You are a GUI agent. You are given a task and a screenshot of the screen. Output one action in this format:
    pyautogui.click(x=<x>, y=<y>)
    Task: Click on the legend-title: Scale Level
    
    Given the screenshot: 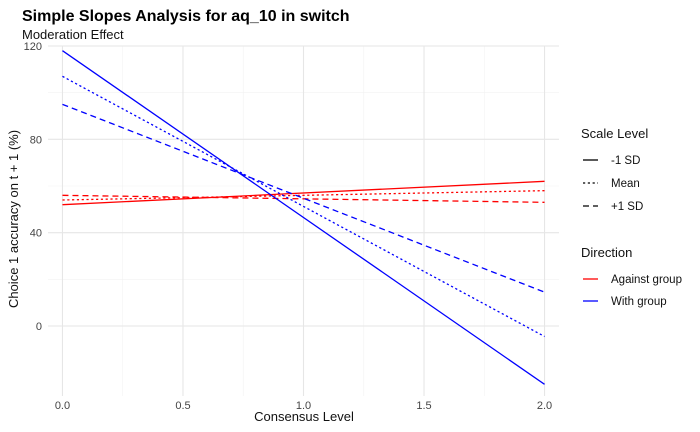 What is the action you would take?
    pyautogui.click(x=614, y=133)
    